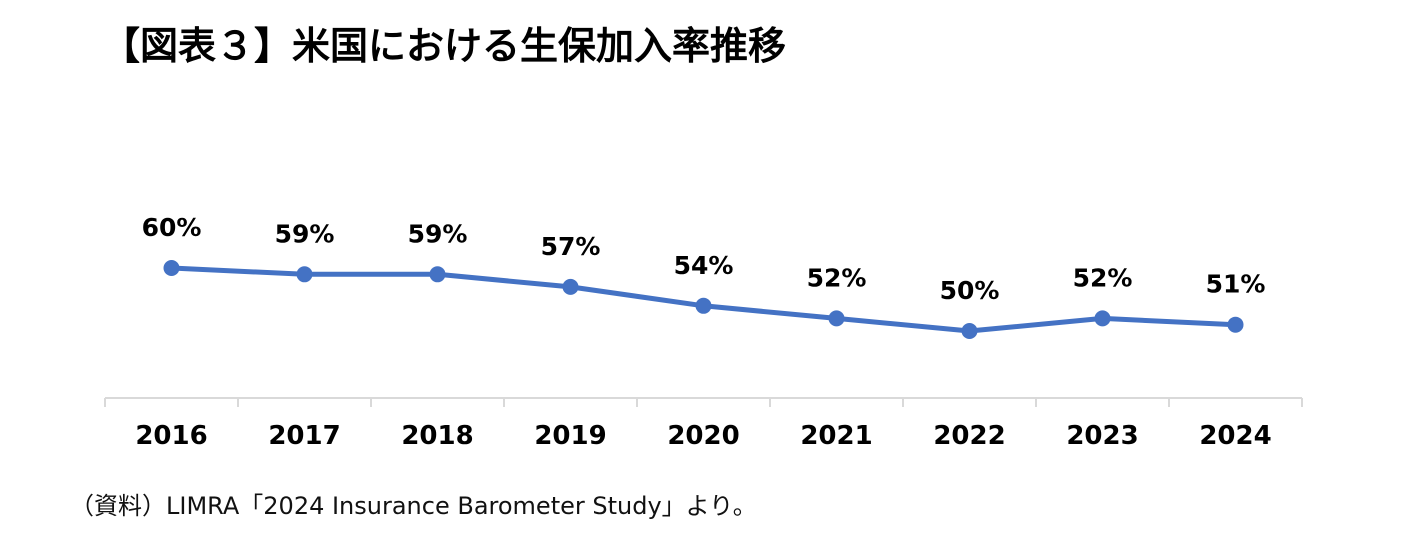 This screenshot has width=1404, height=543. I want to click on data-points, so click(703, 299).